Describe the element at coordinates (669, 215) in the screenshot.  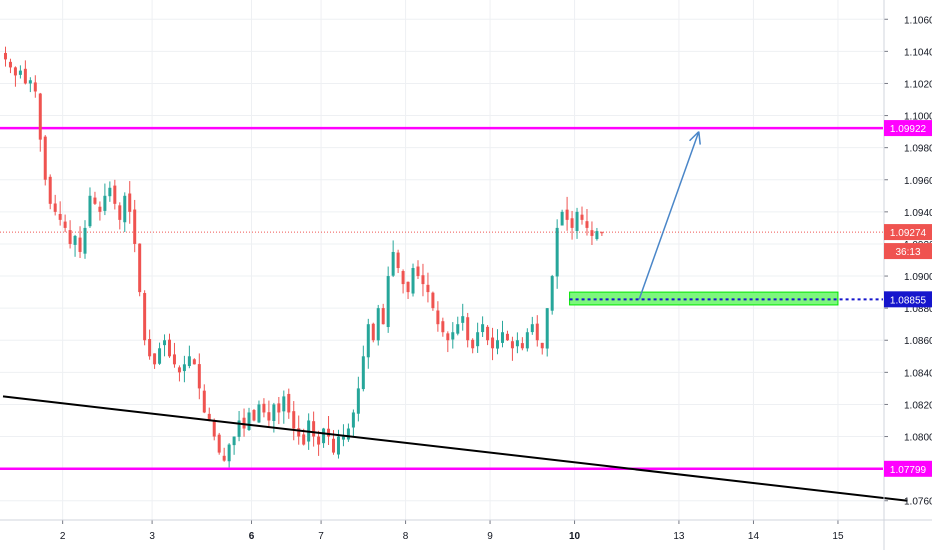
I see `projection-arrow` at that location.